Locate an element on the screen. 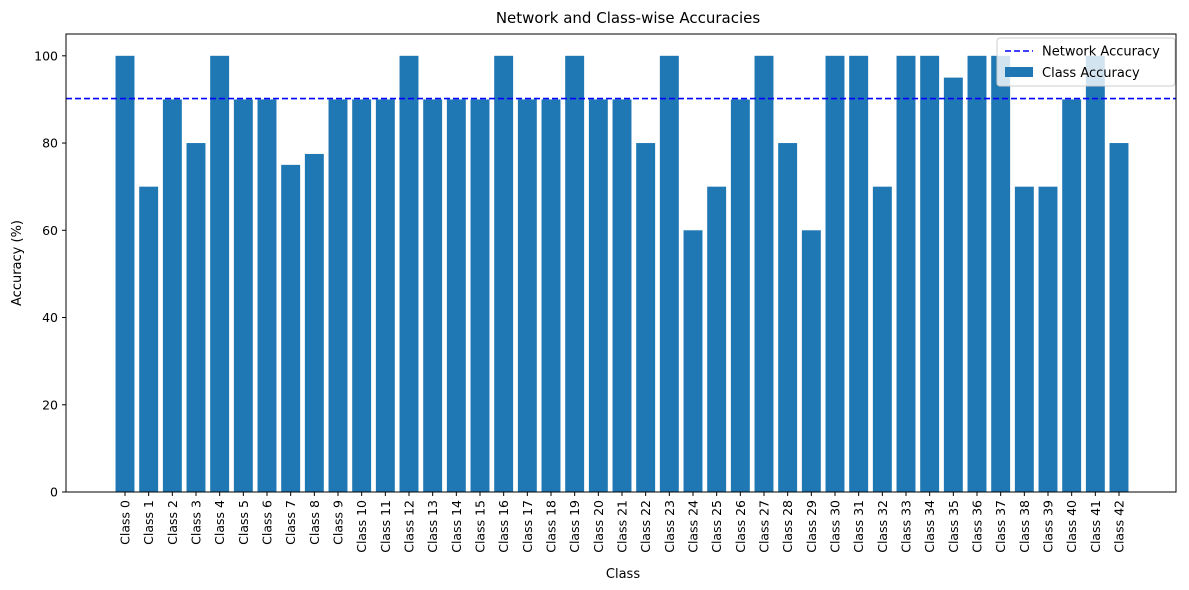  legend: Network Accuracy Class Accuracy is located at coordinates (1086, 62).